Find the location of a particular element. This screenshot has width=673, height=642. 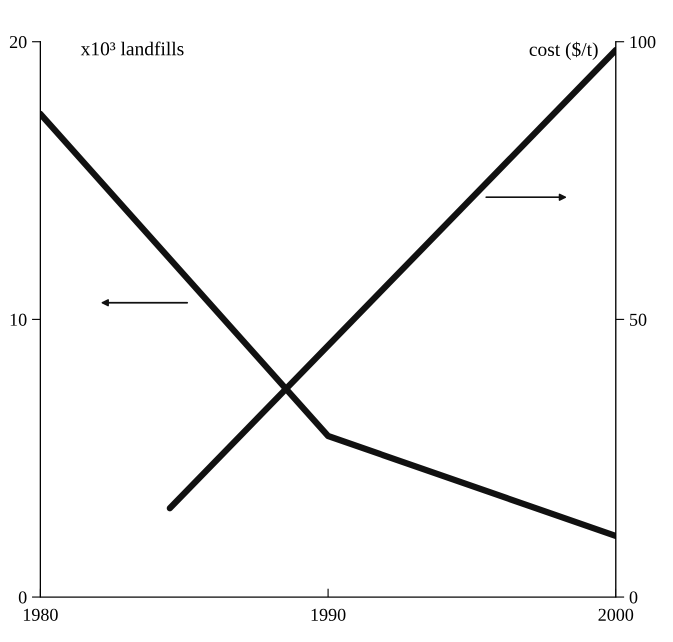

x-tick-label: 1990 is located at coordinates (329, 614).